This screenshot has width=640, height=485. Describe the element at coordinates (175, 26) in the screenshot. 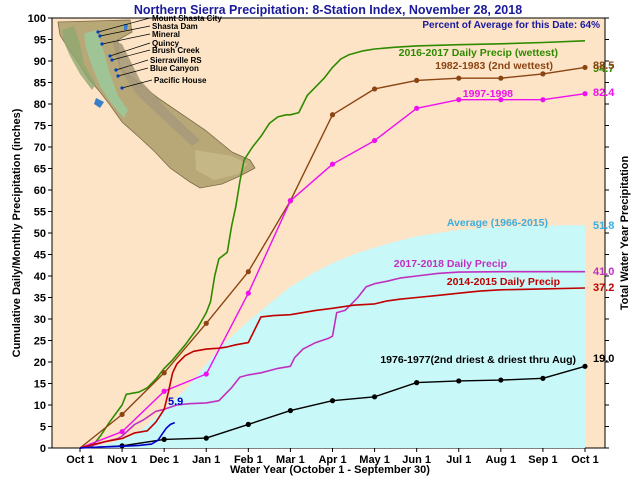

I see `station-label: Shasta Dam` at that location.